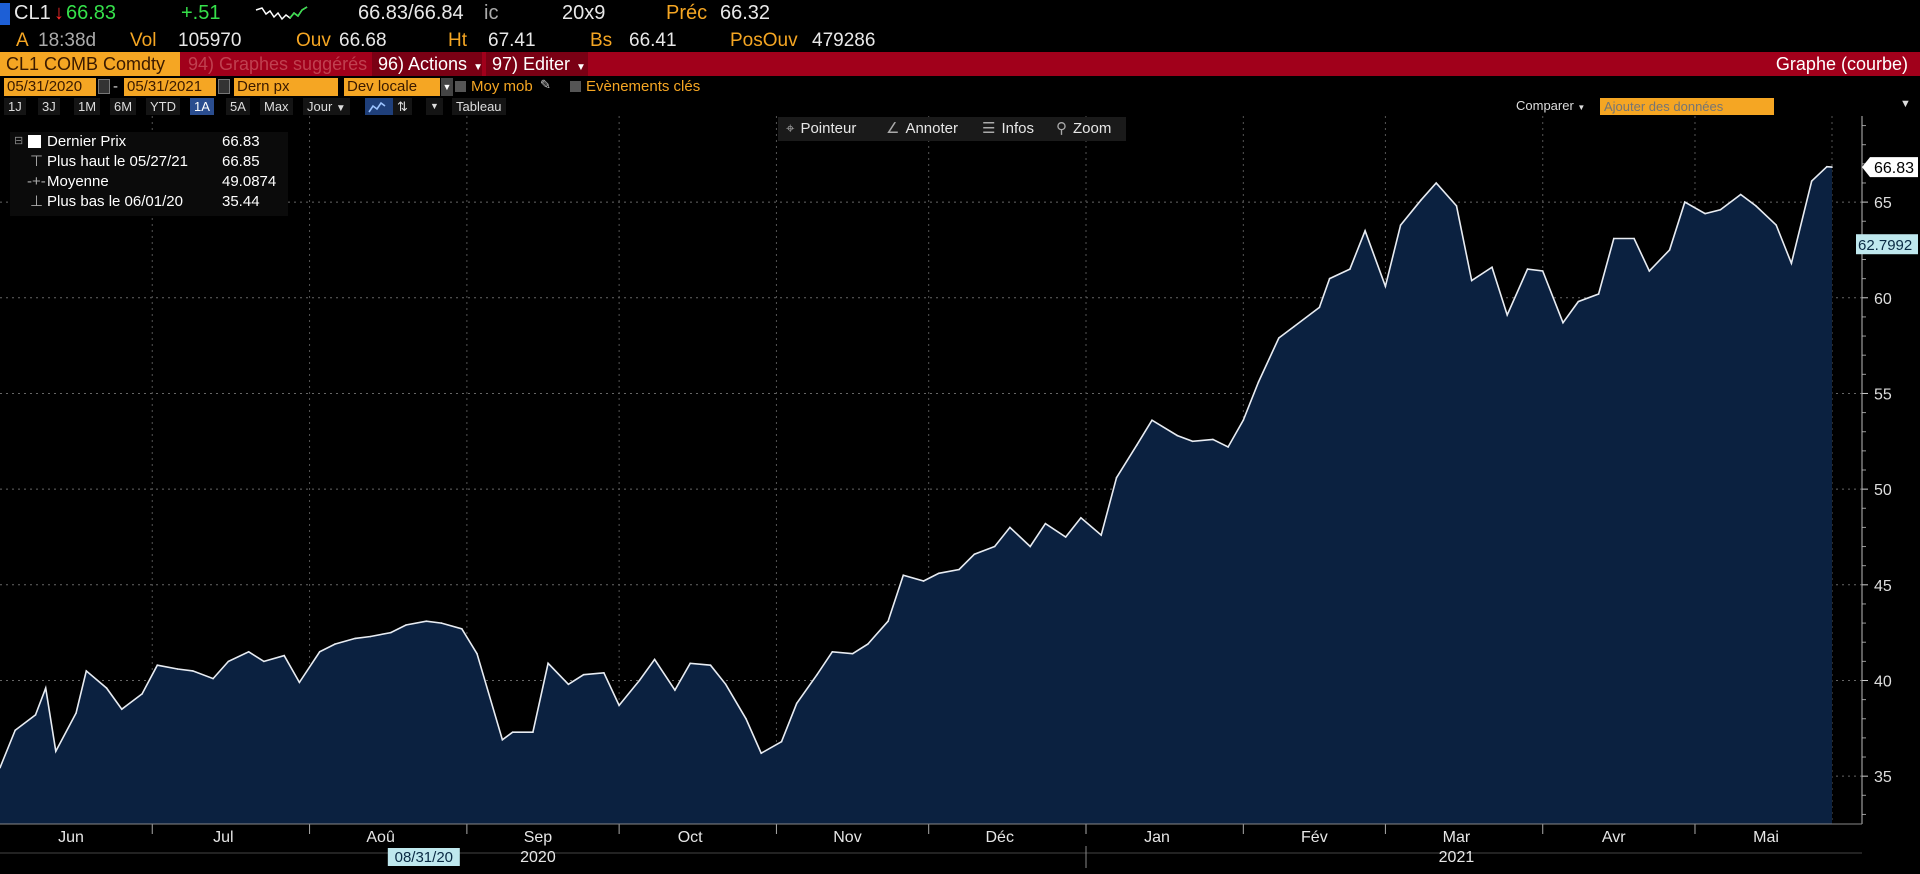  I want to click on range-1a: 1A, so click(202, 106).